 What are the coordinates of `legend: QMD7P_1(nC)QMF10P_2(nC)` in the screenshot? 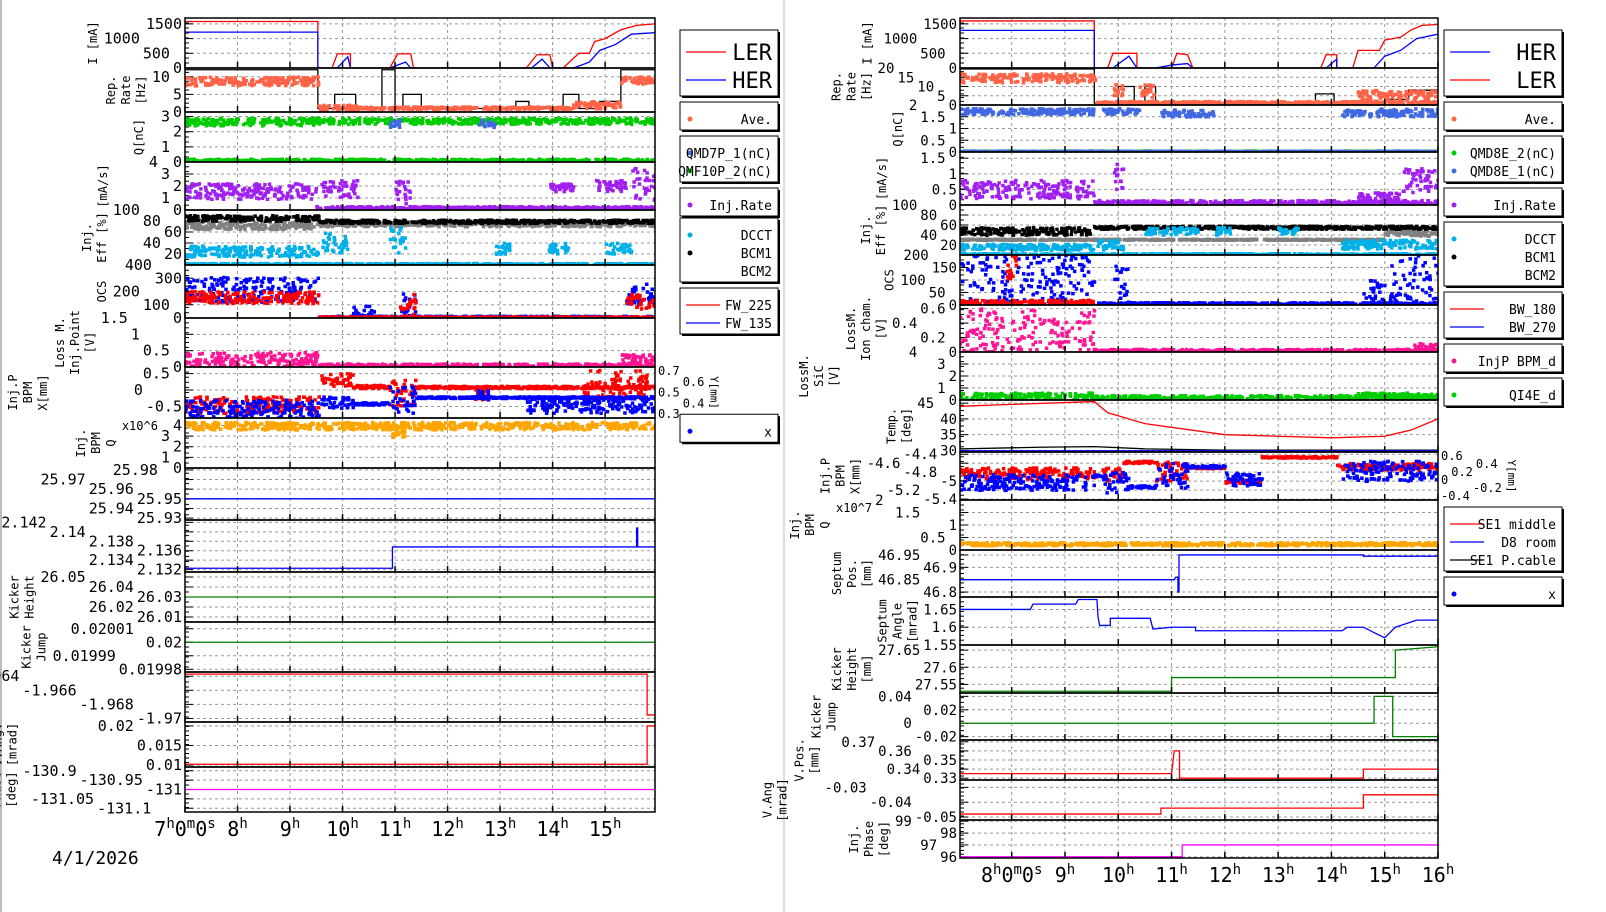 It's located at (729, 159).